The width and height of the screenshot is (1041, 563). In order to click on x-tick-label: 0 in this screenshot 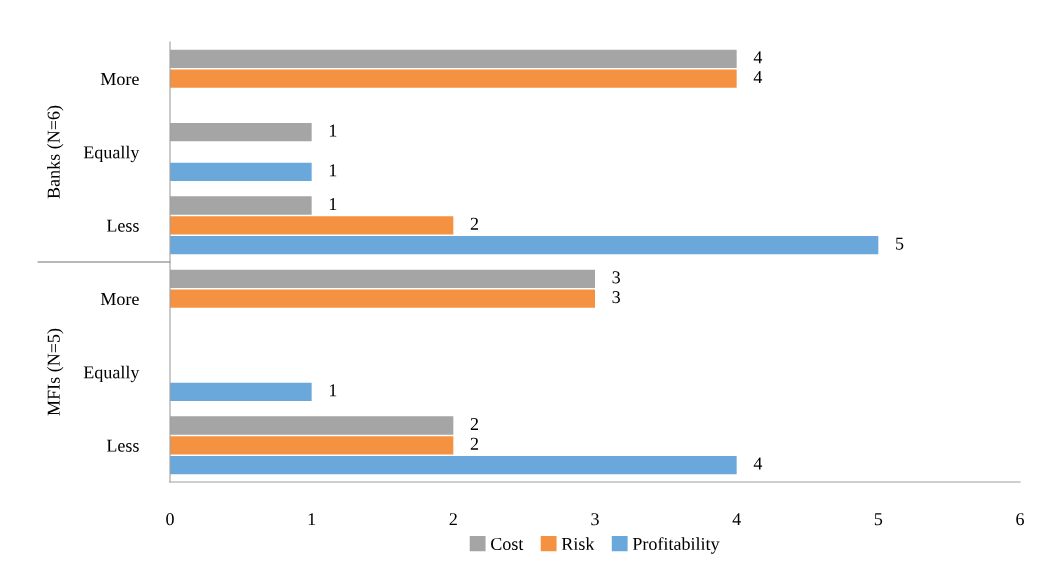, I will do `click(170, 519)`.